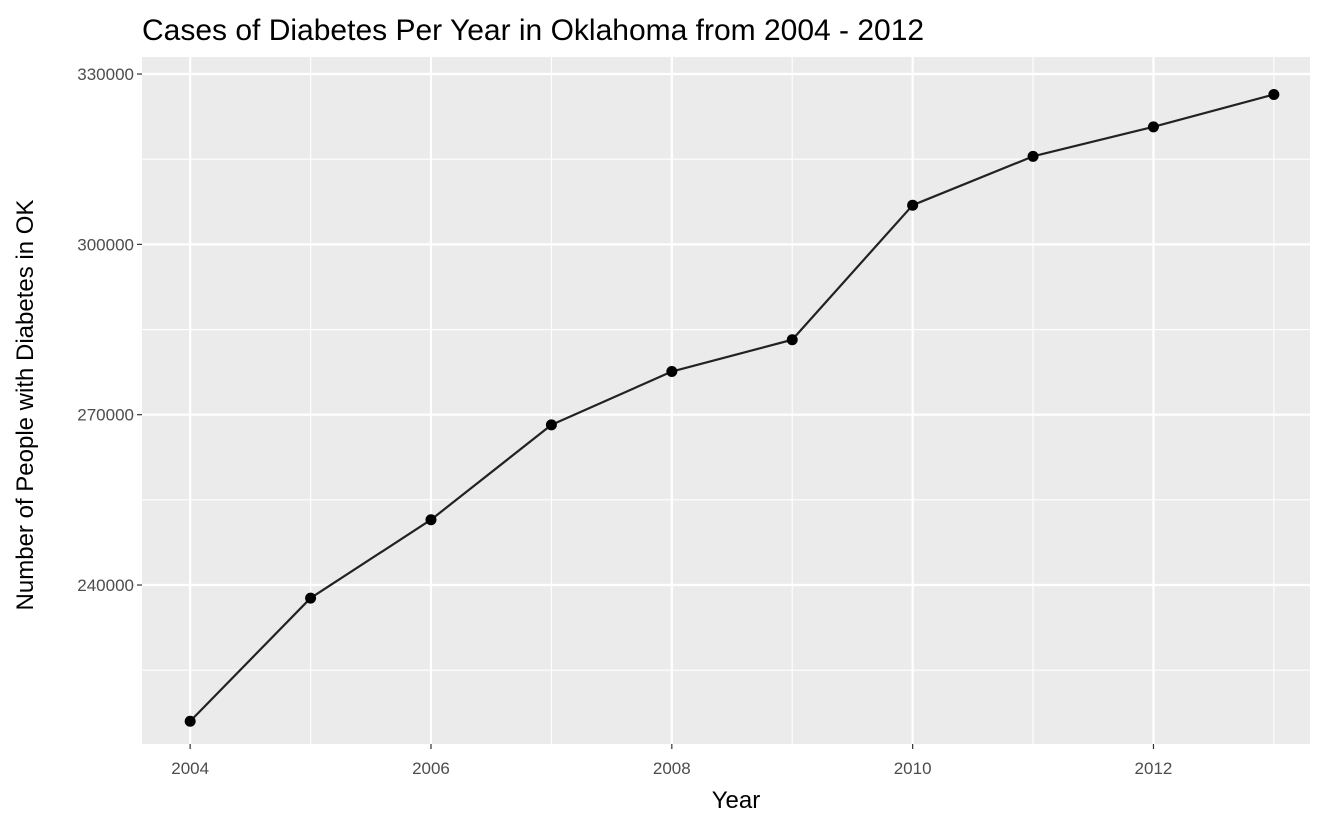 The height and width of the screenshot is (828, 1342). I want to click on y-tick-label: 300000, so click(105, 244).